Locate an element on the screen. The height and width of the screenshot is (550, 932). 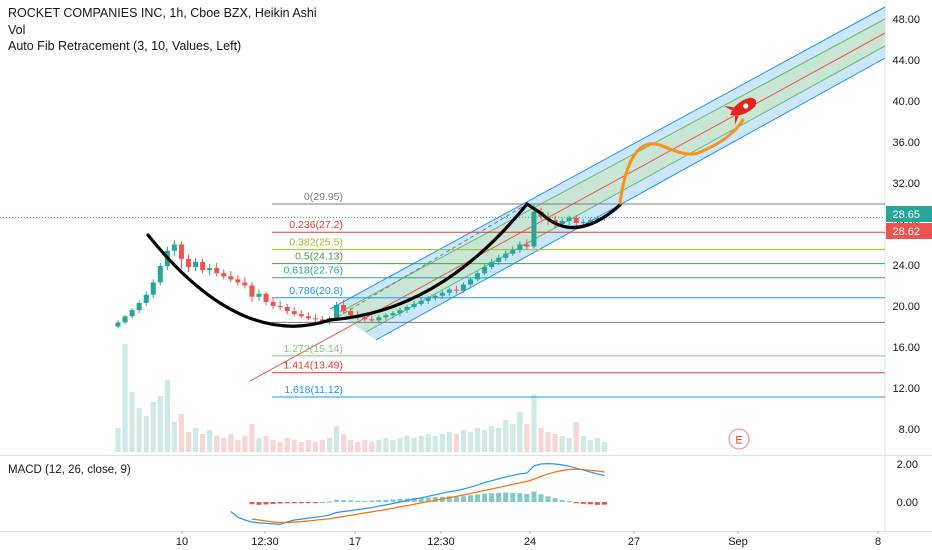
fib-level-label: 0.236(27.2) is located at coordinates (316, 225).